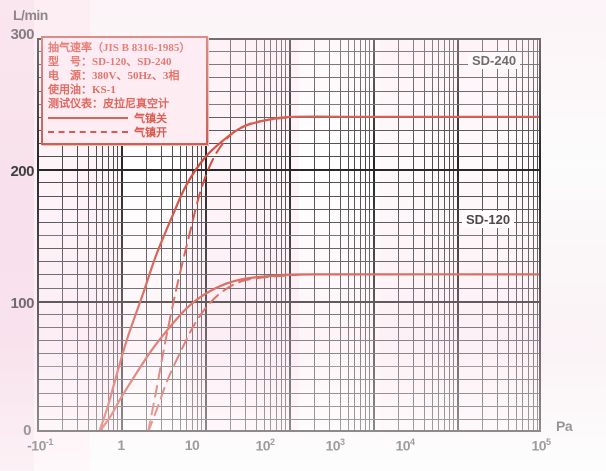 Image resolution: width=606 pixels, height=471 pixels. What do you see at coordinates (192, 445) in the screenshot?
I see `x-tick-10: 10` at bounding box center [192, 445].